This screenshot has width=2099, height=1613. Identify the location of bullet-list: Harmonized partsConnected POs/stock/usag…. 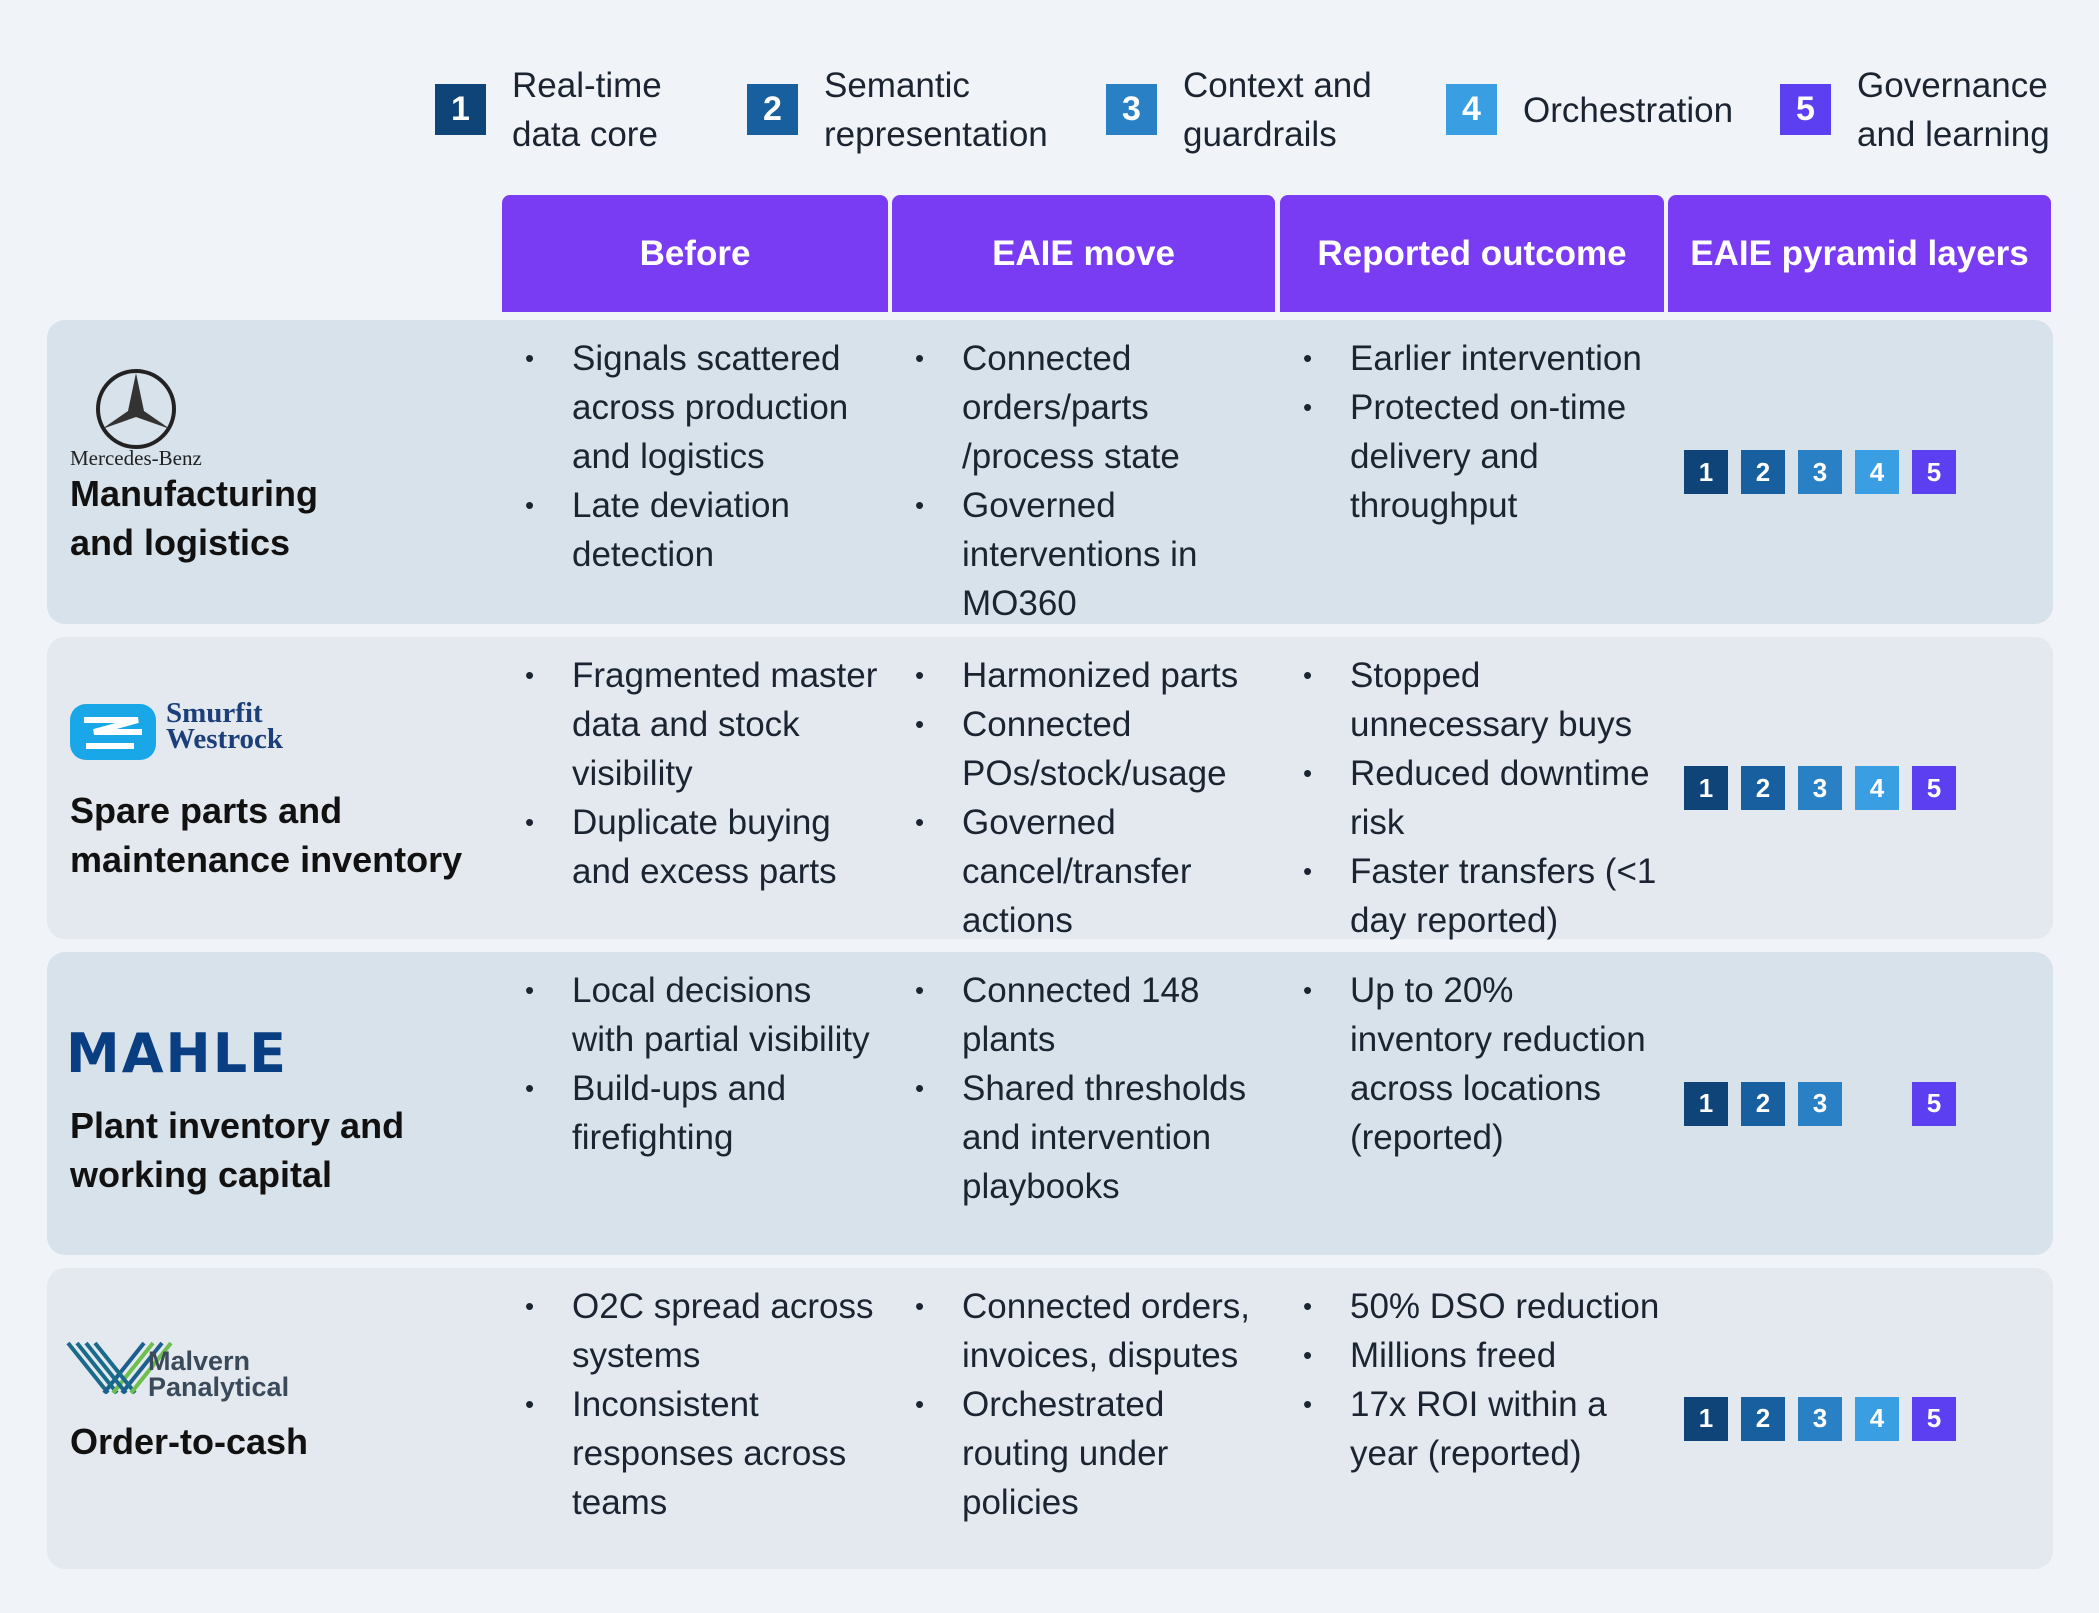
(1092, 798).